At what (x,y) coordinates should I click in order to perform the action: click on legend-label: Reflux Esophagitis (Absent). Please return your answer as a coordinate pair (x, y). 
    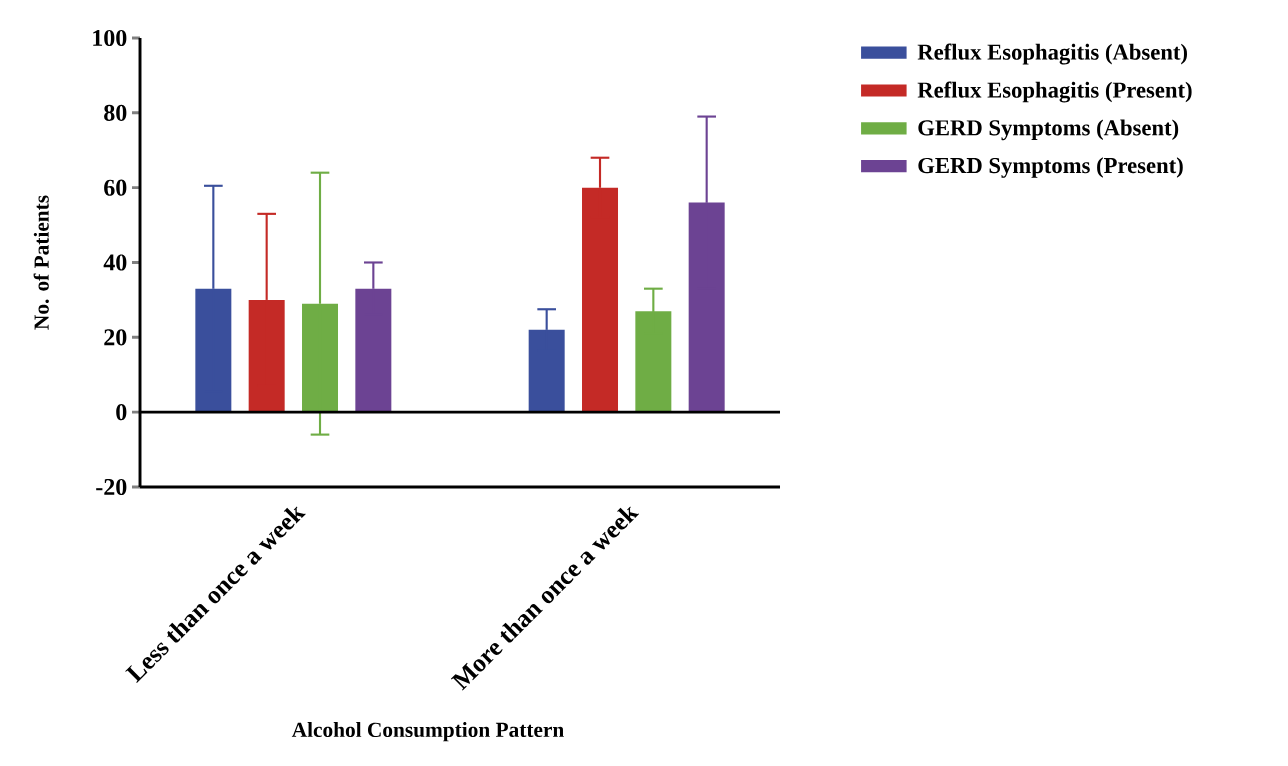
    Looking at the image, I should click on (1052, 54).